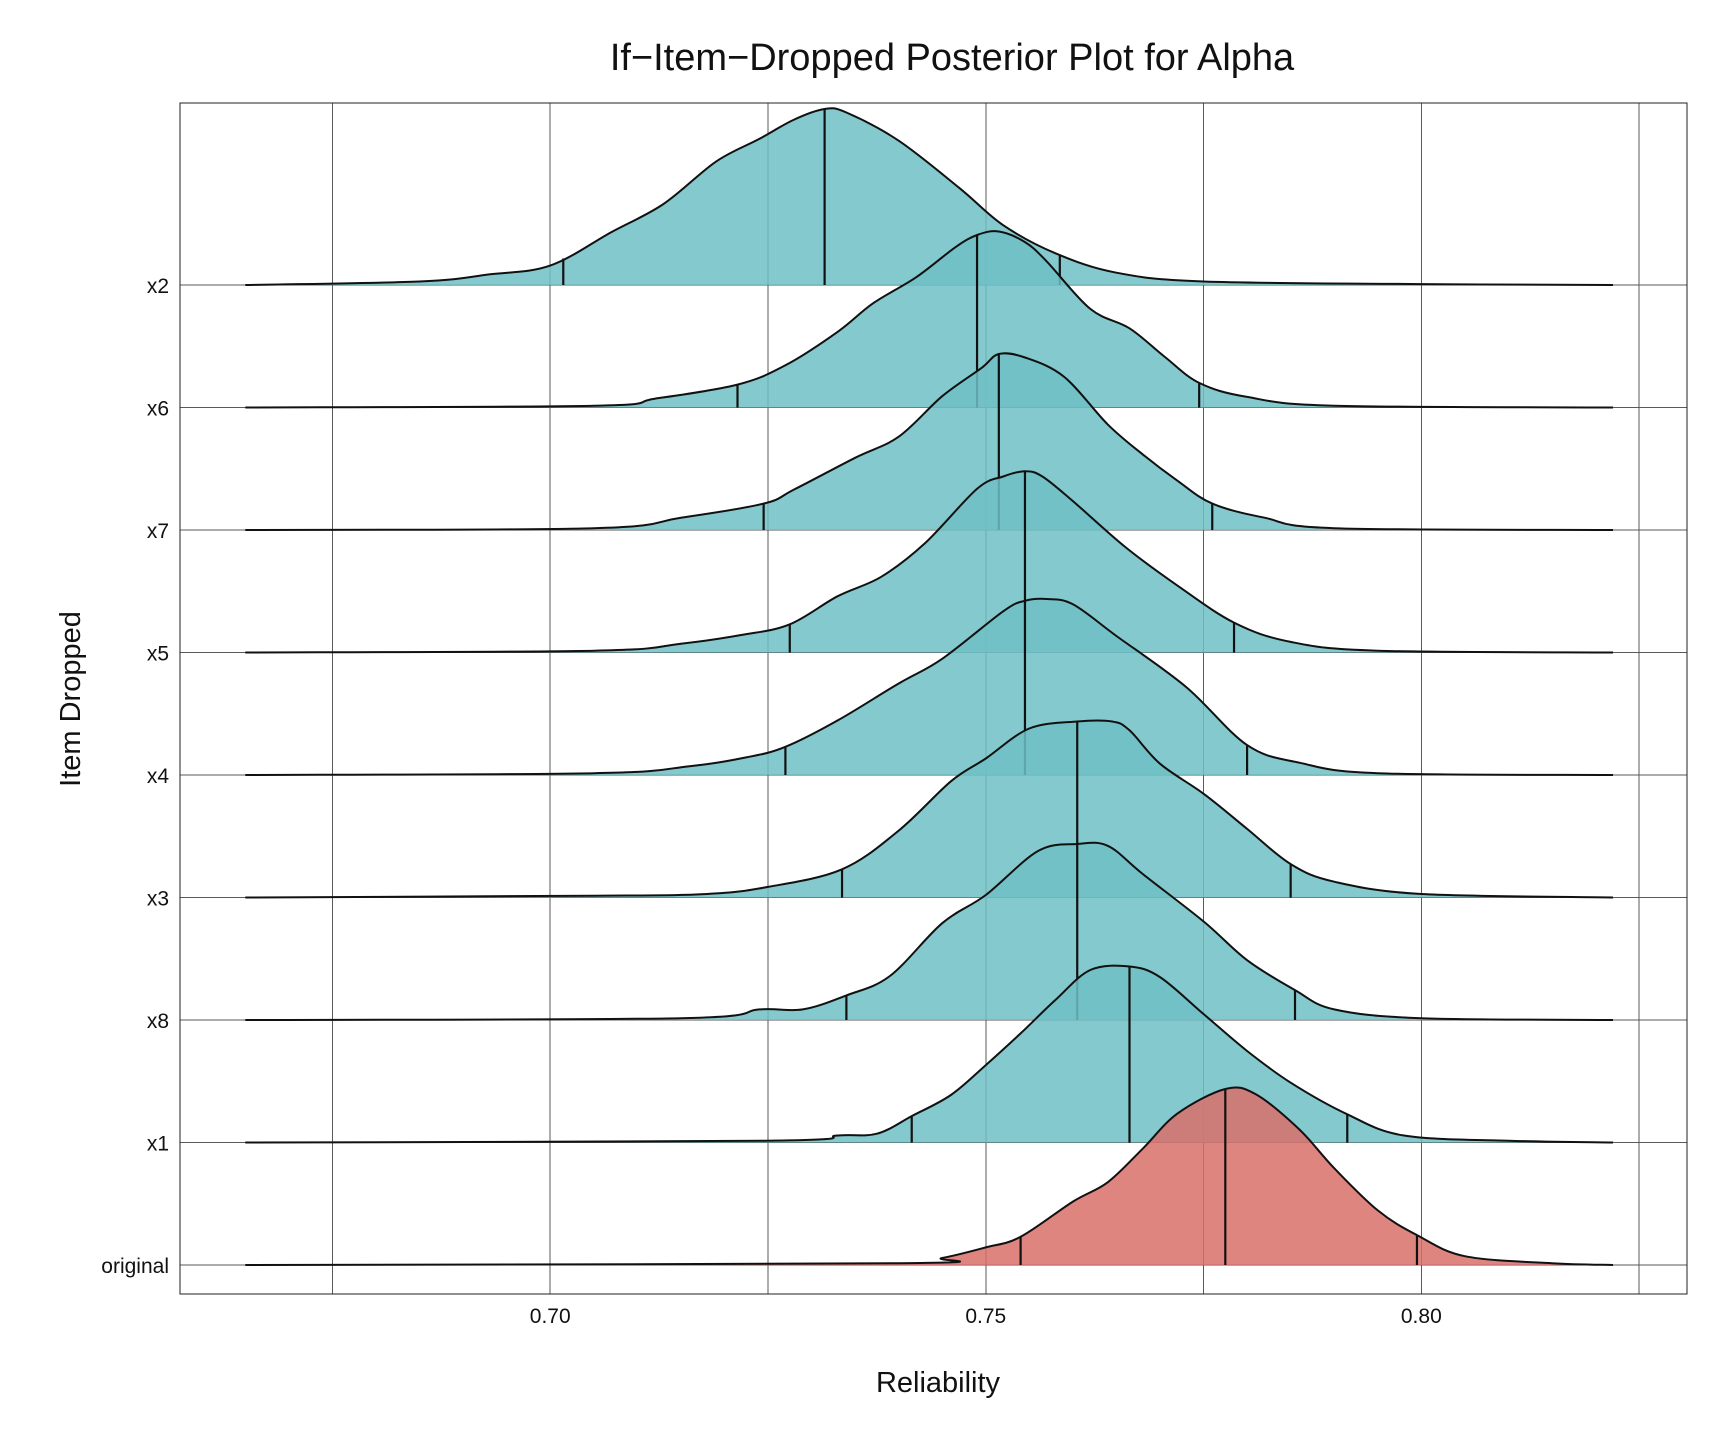  I want to click on ridge-fill-x4, so click(929, 686).